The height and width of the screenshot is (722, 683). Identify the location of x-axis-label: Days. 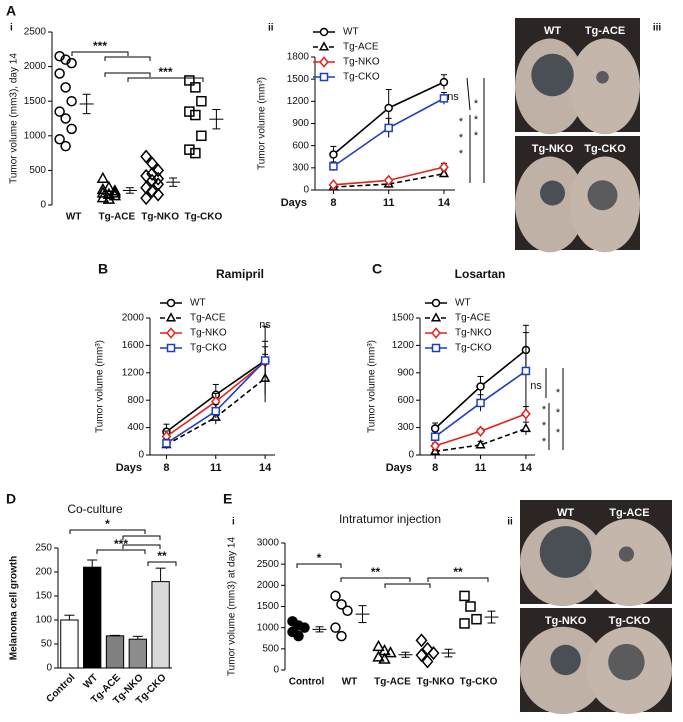
(399, 468).